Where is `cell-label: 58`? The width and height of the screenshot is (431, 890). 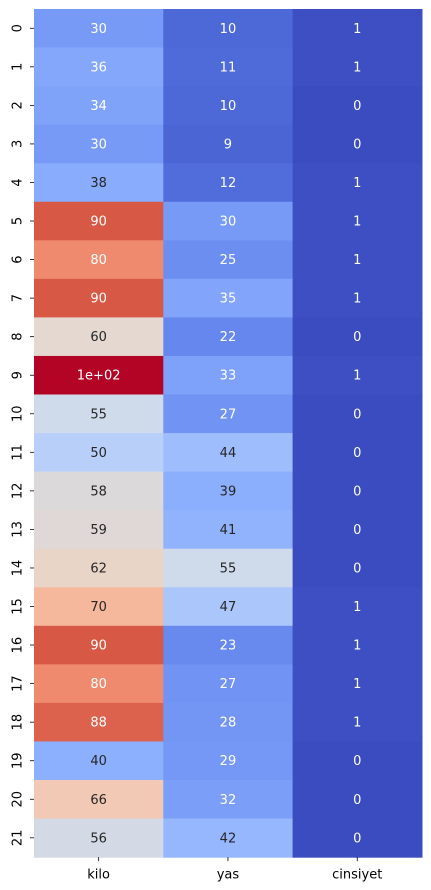
cell-label: 58 is located at coordinates (98, 491).